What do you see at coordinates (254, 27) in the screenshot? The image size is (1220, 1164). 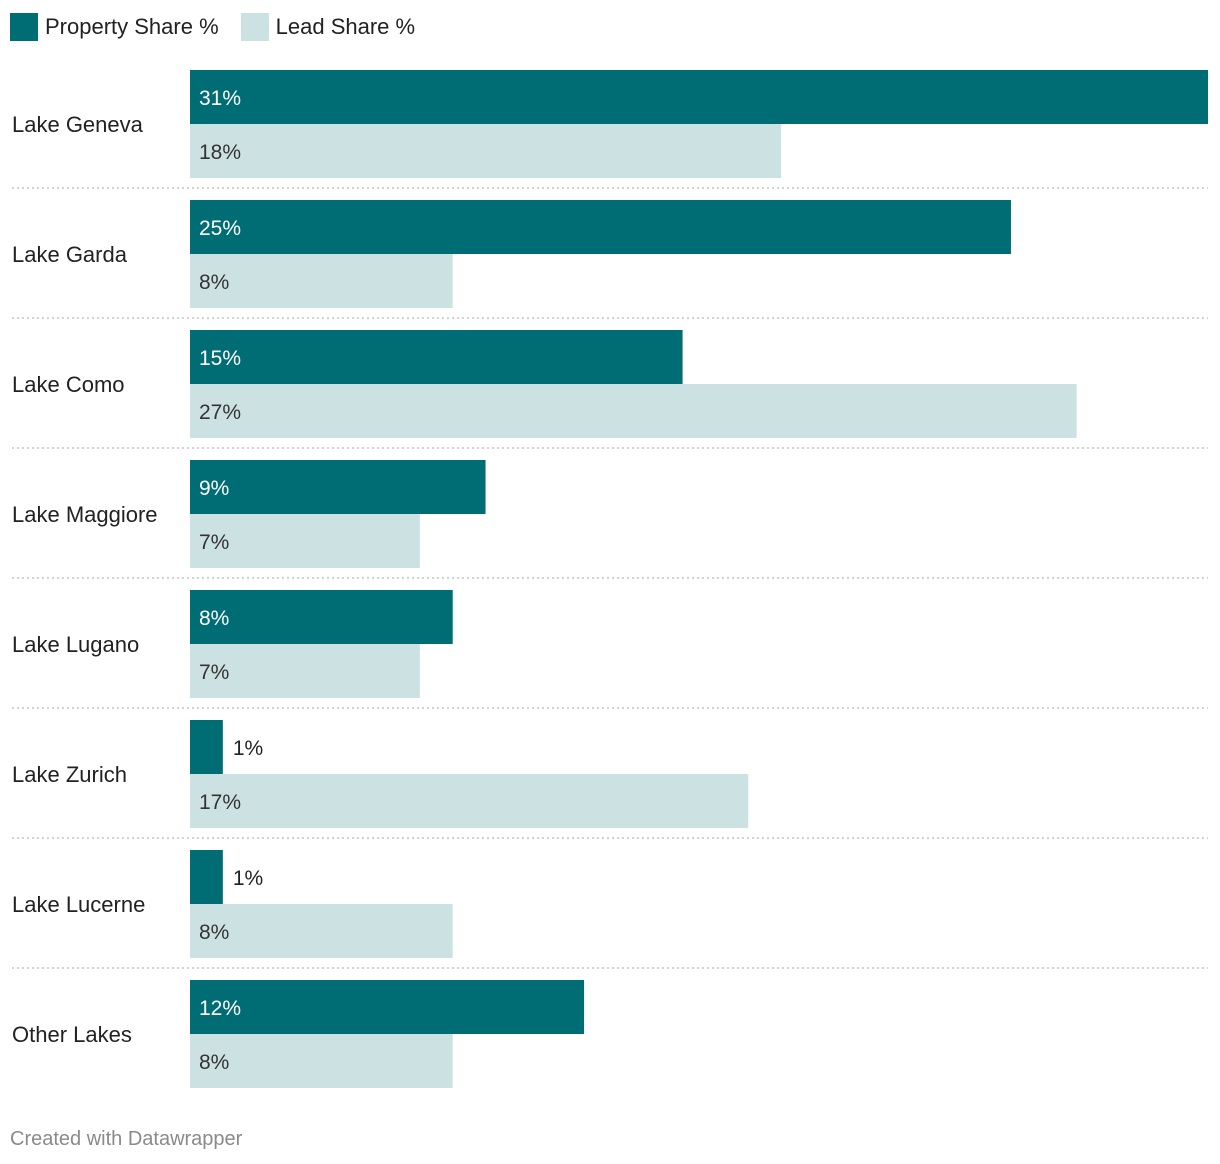 I see `legend-swatch-lead-share` at bounding box center [254, 27].